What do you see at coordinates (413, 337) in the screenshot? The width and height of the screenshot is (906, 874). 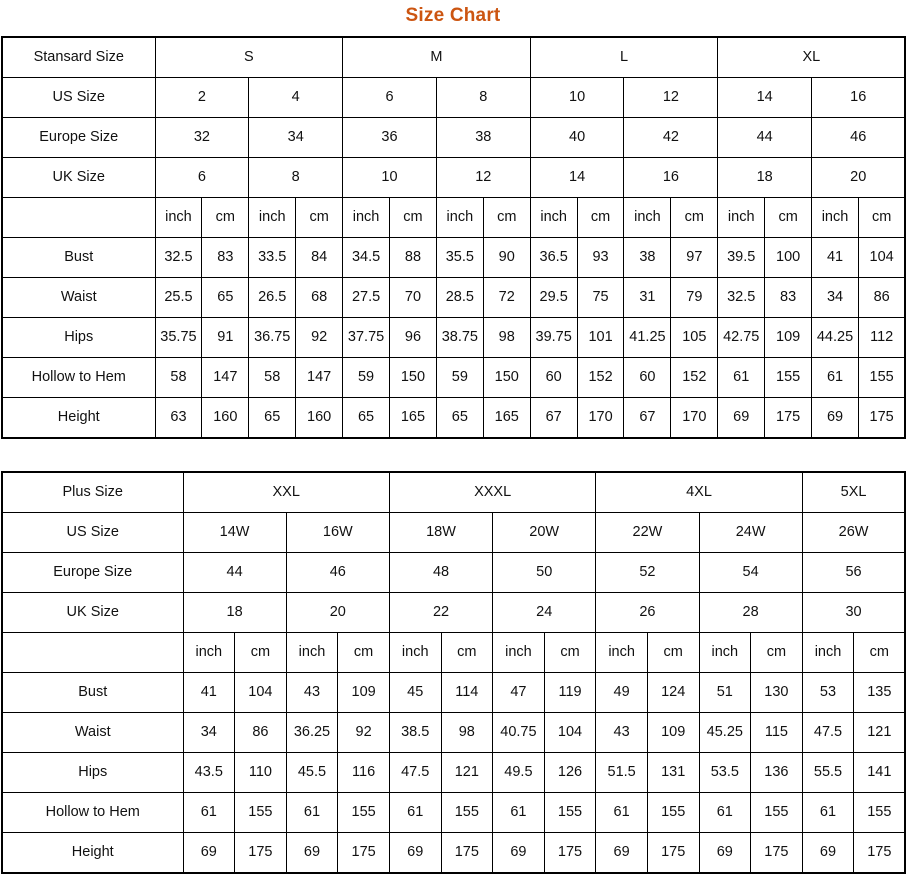 I see `measurement-value-cell: 96` at bounding box center [413, 337].